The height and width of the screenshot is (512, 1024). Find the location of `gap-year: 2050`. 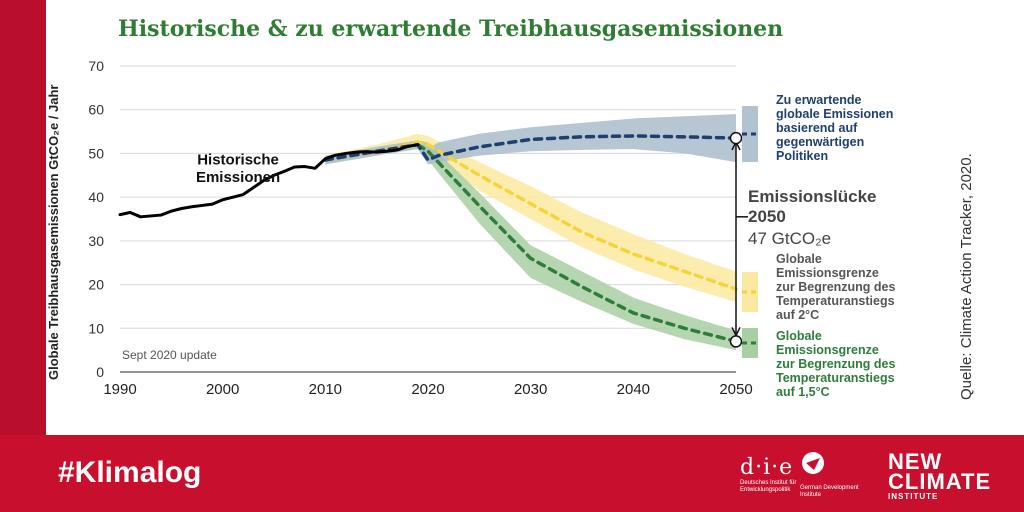

gap-year: 2050 is located at coordinates (767, 216).